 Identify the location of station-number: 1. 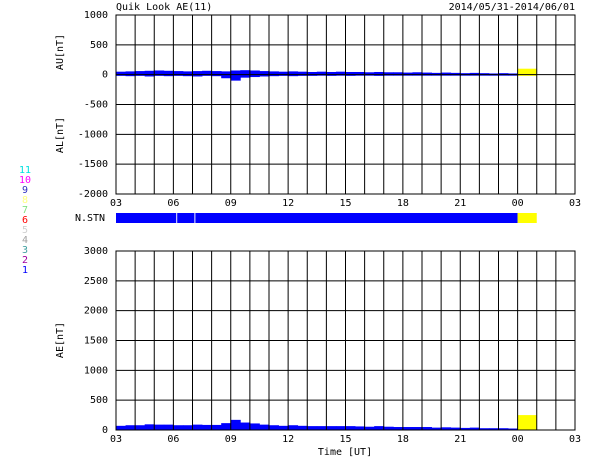
(25, 270).